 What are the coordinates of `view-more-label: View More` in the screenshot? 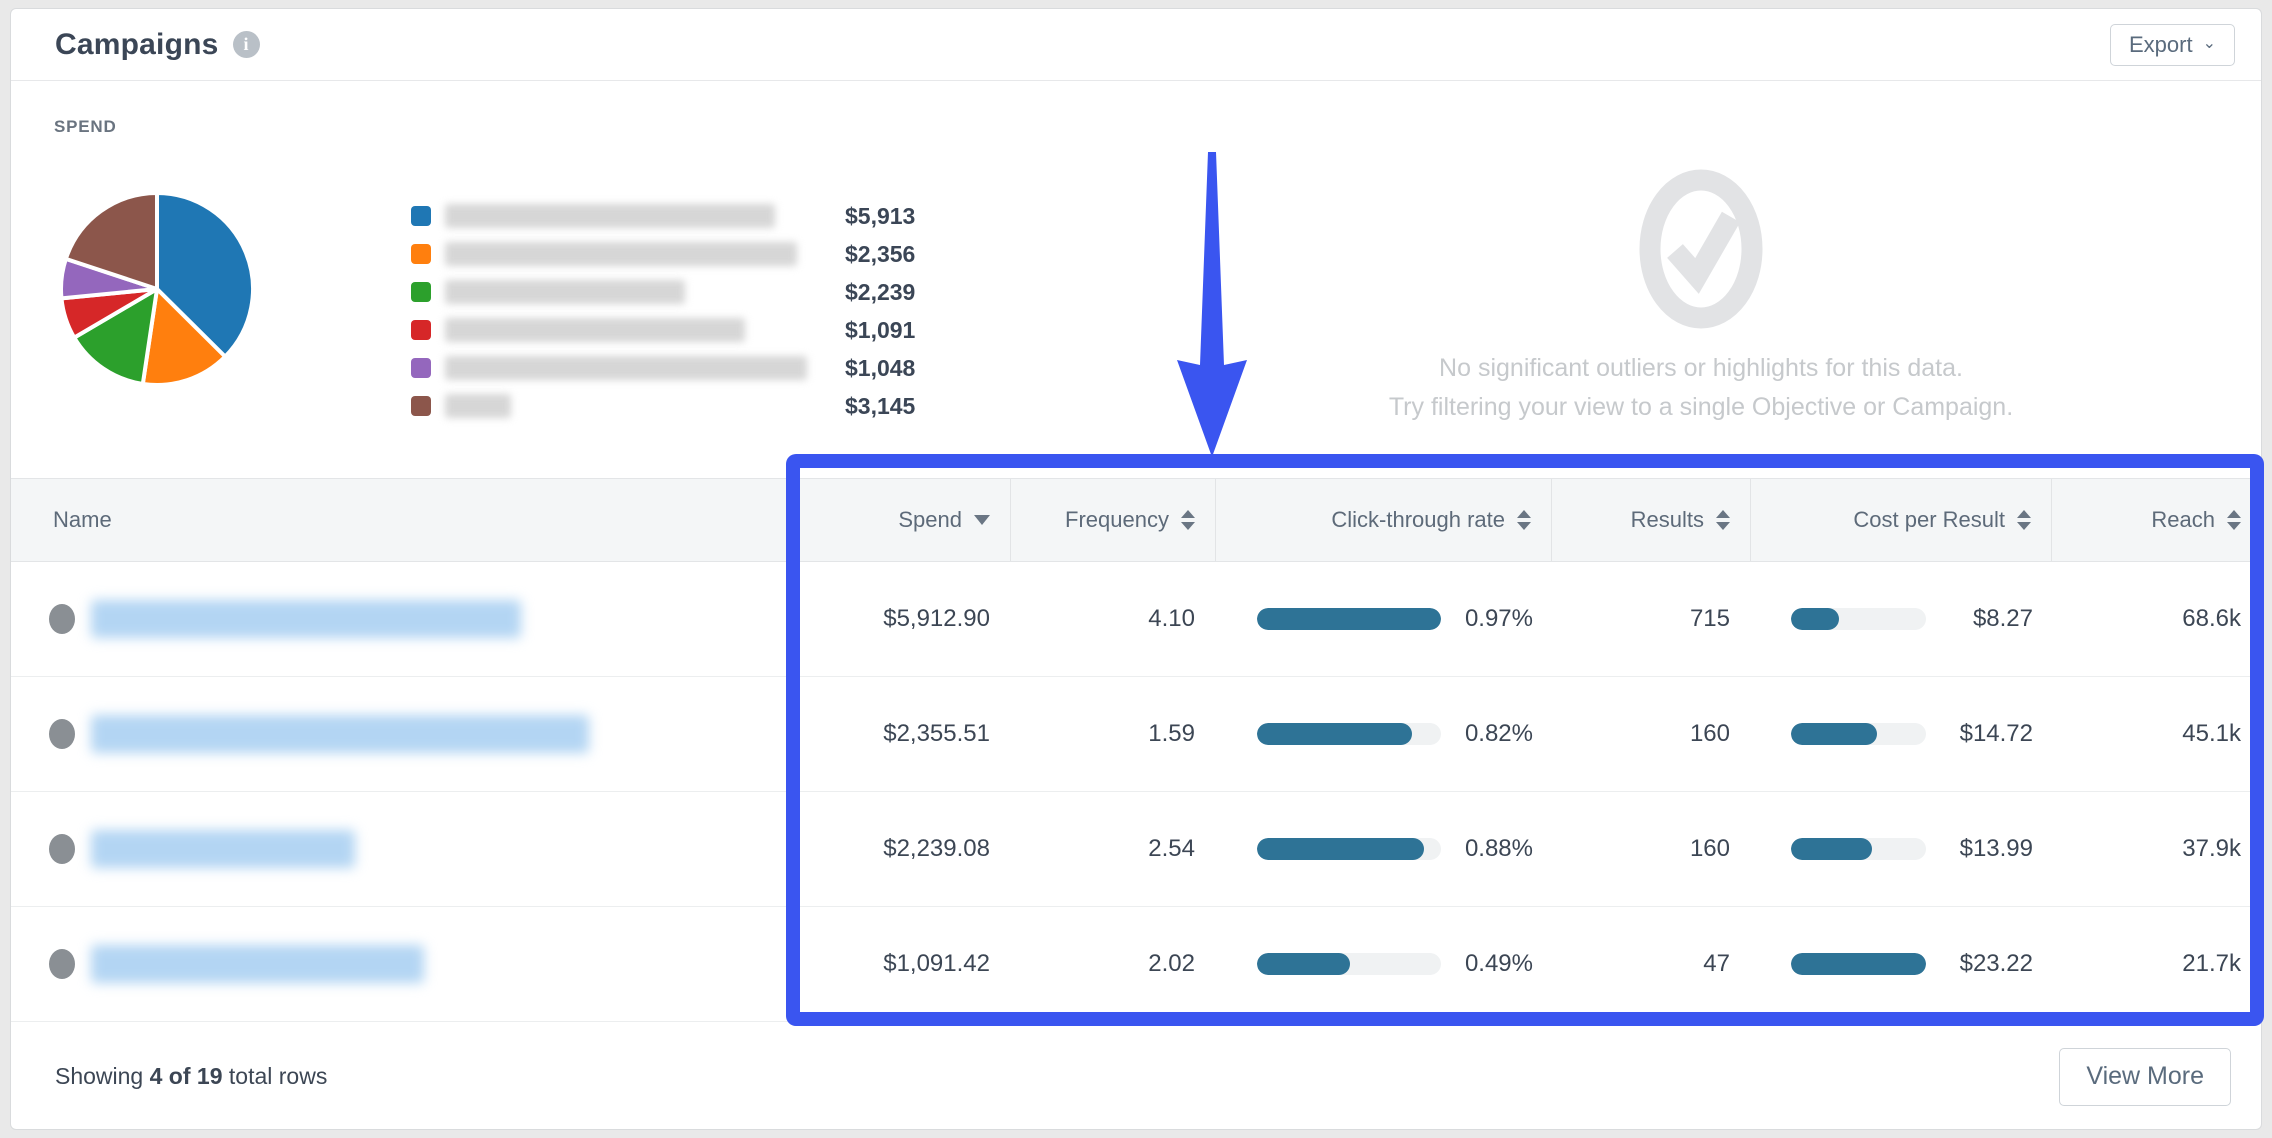 It's located at (2145, 1076).